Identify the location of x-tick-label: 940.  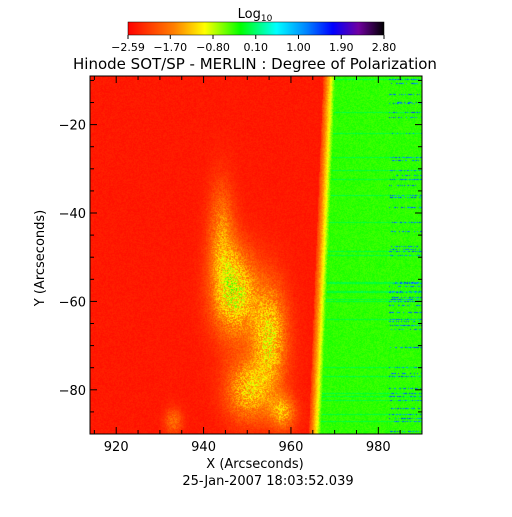
(203, 447).